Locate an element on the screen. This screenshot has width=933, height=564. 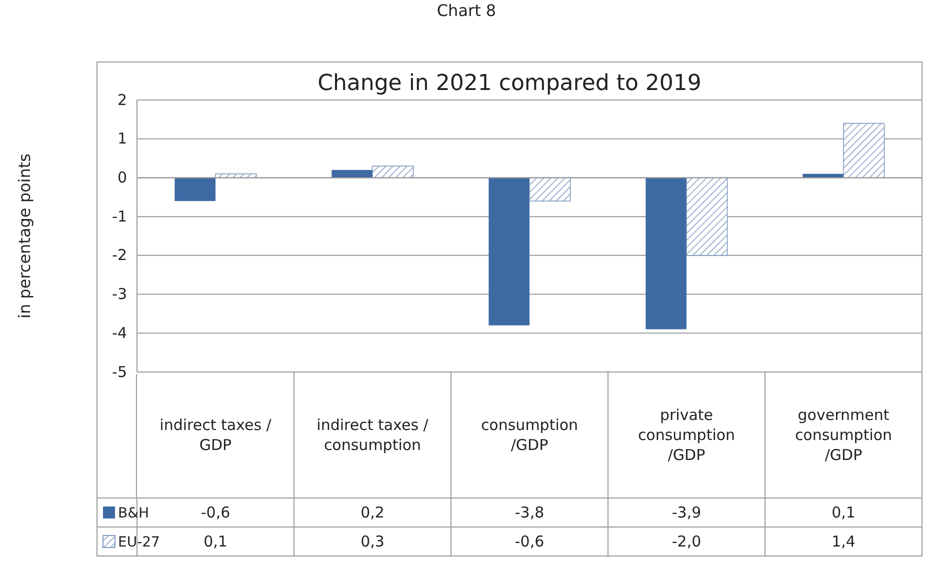
legend-label: B&H is located at coordinates (134, 514).